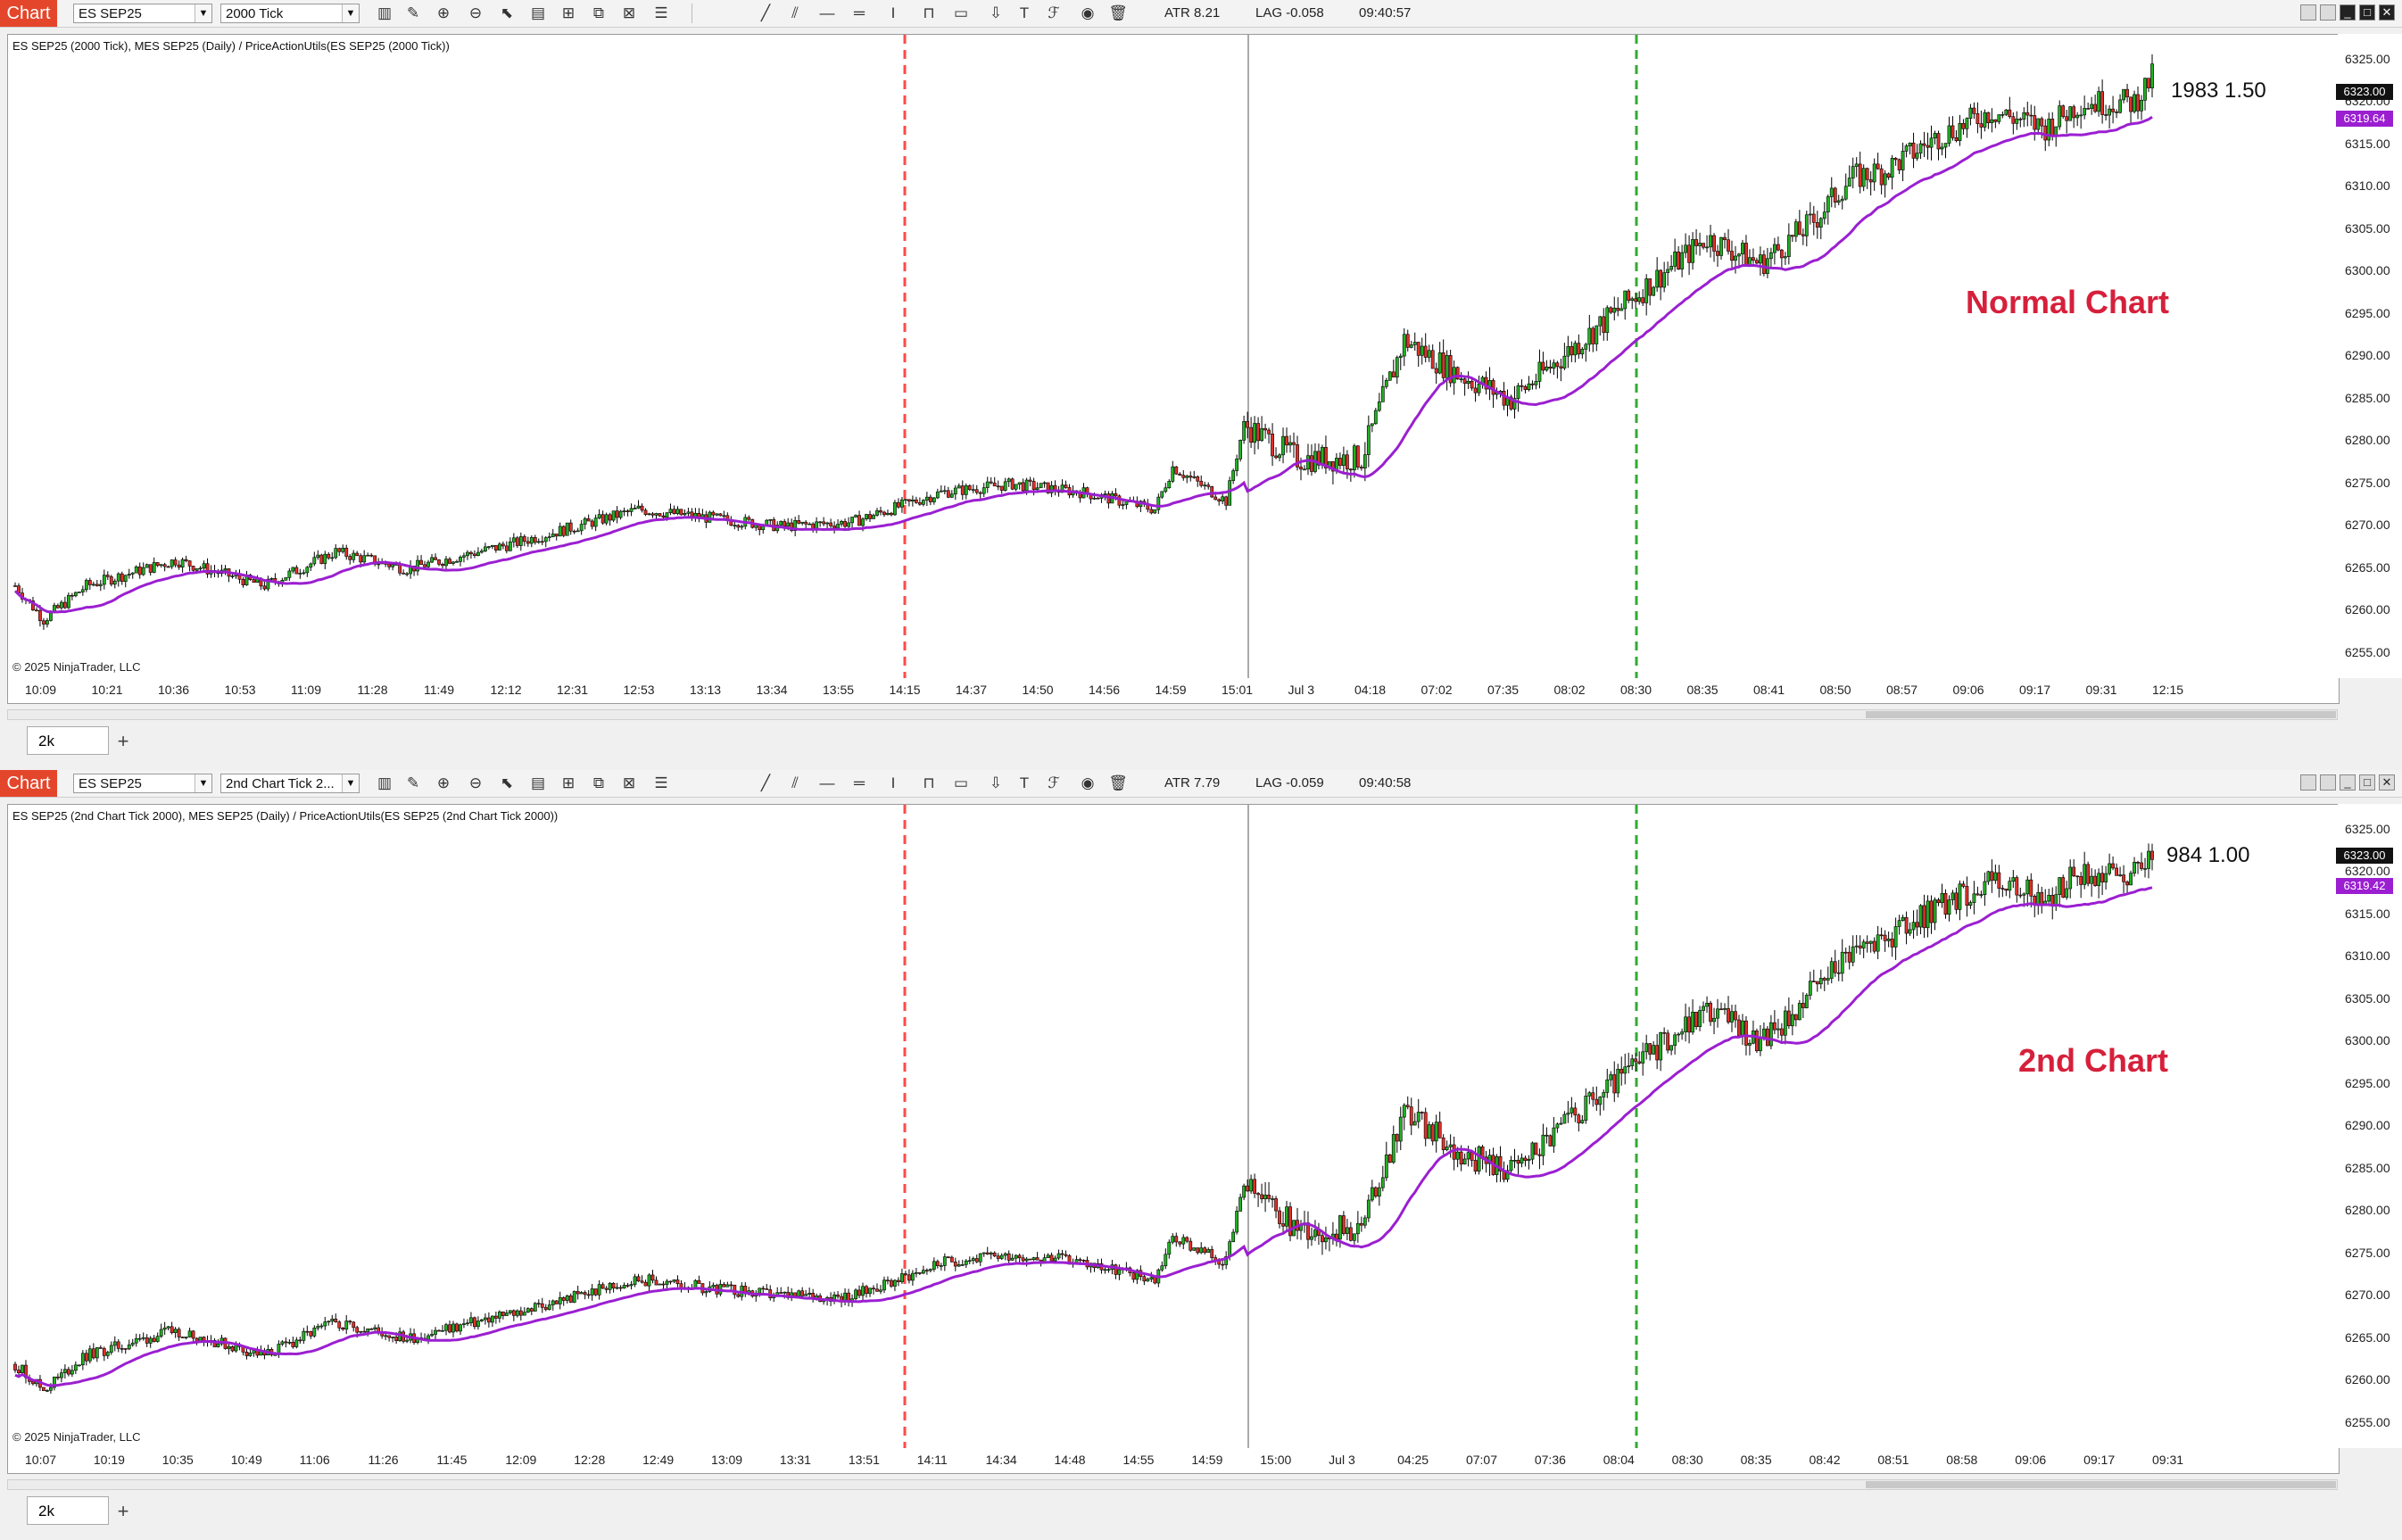 The width and height of the screenshot is (2402, 1540). I want to click on interval-selector: 2000 Tick ▼, so click(290, 14).